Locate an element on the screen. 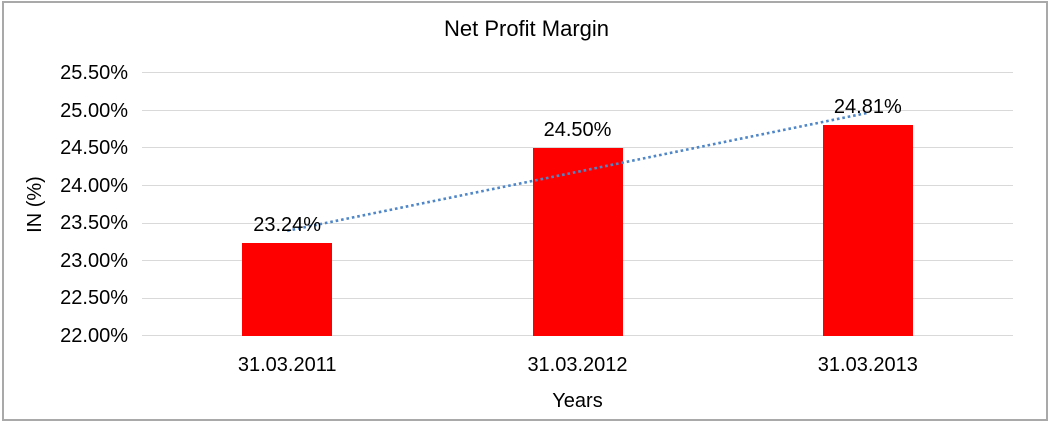 This screenshot has height=426, width=1053. x-axis-tick-label: 31.03.2011 is located at coordinates (287, 365).